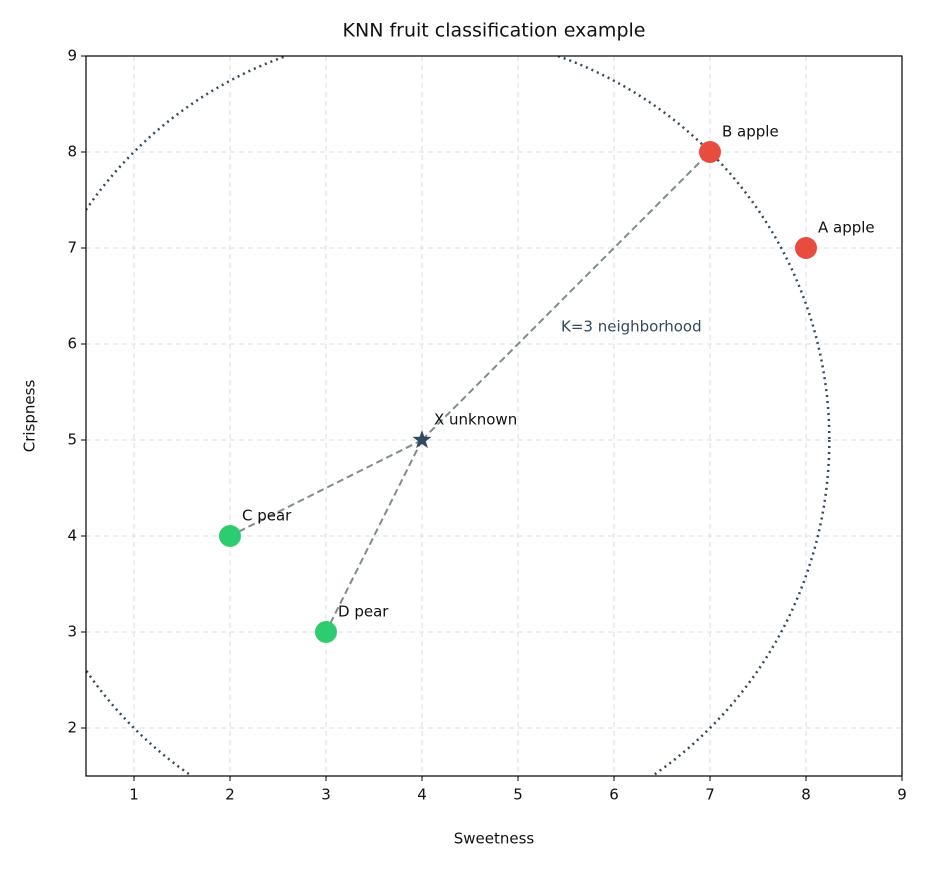 This screenshot has width=930, height=870. What do you see at coordinates (72, 536) in the screenshot?
I see `y-tick-label: 4` at bounding box center [72, 536].